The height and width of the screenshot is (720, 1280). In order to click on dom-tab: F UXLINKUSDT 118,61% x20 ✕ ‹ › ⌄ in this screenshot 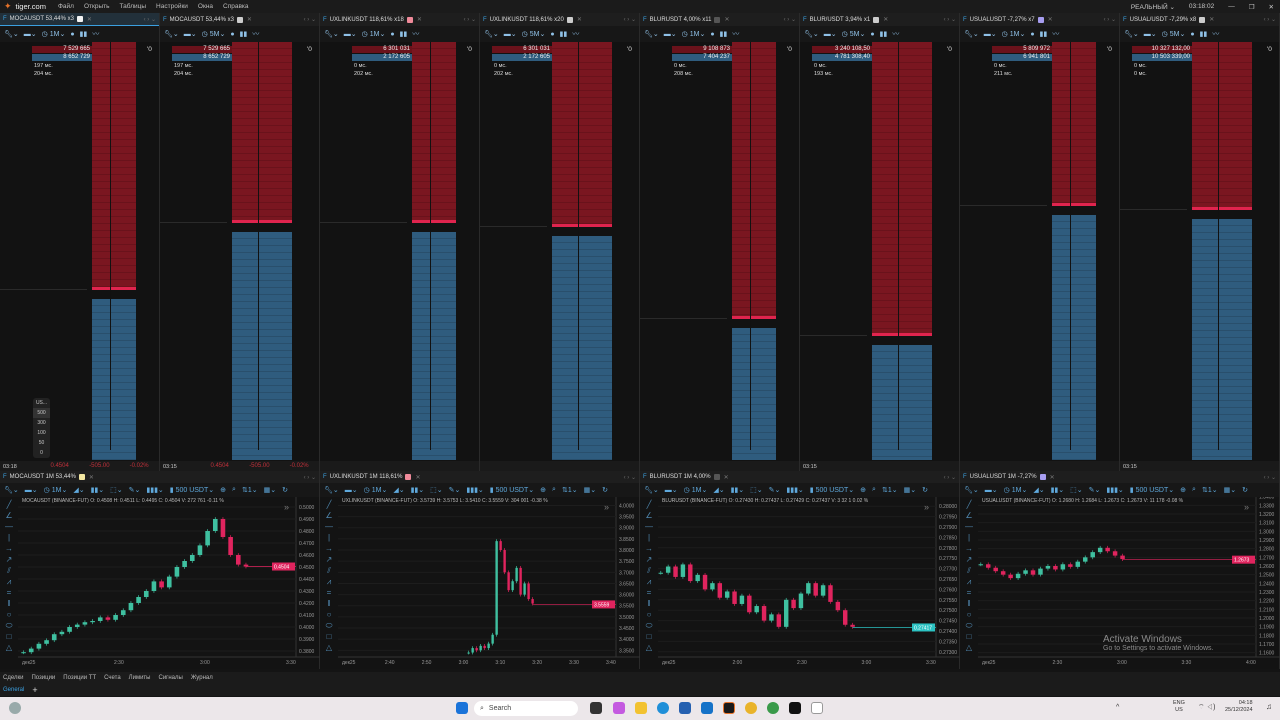, I will do `click(559, 19)`.